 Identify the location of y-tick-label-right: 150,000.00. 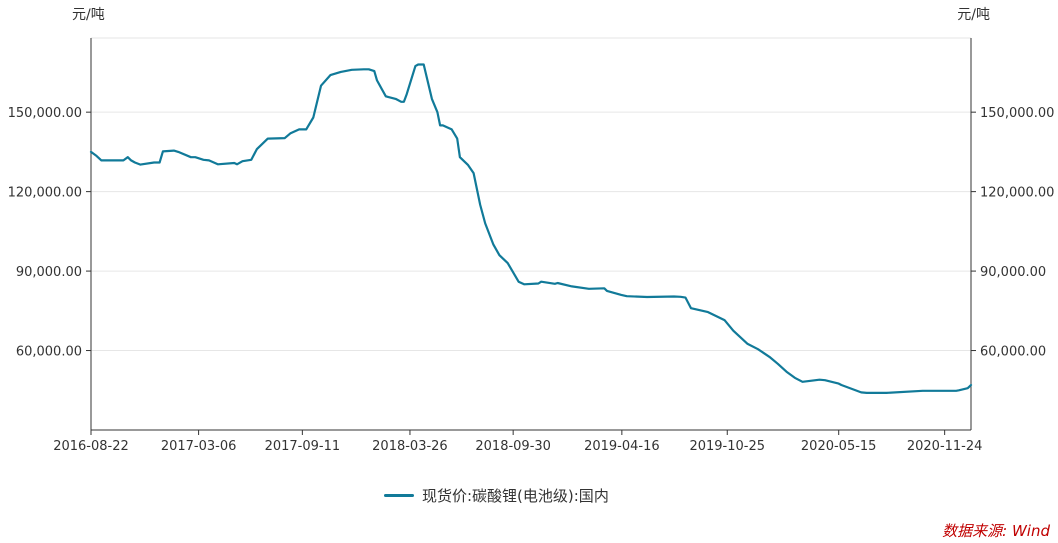
(1017, 113).